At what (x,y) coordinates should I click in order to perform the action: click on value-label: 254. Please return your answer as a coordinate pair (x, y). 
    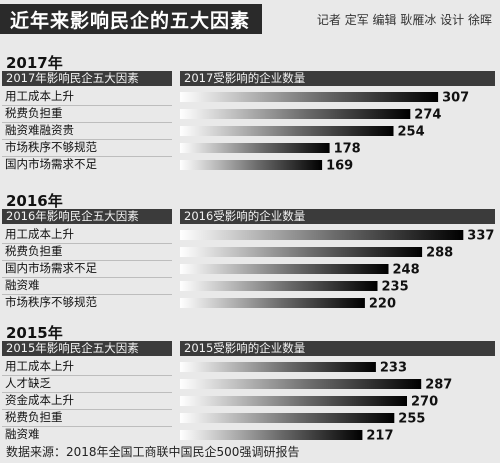
    Looking at the image, I should click on (411, 132).